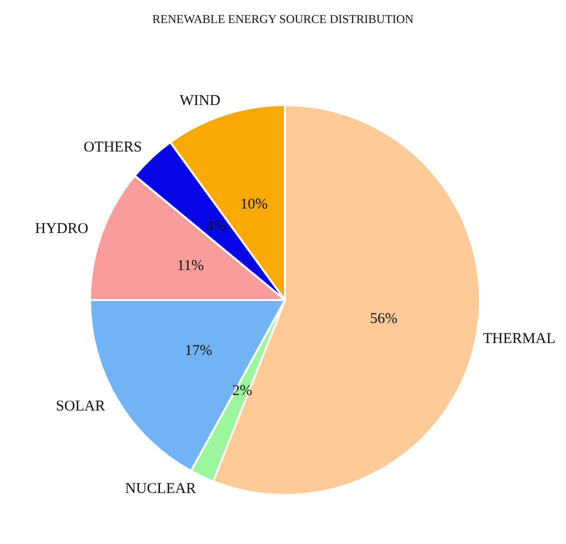 The height and width of the screenshot is (544, 566). I want to click on data-label: 4%, so click(216, 226).